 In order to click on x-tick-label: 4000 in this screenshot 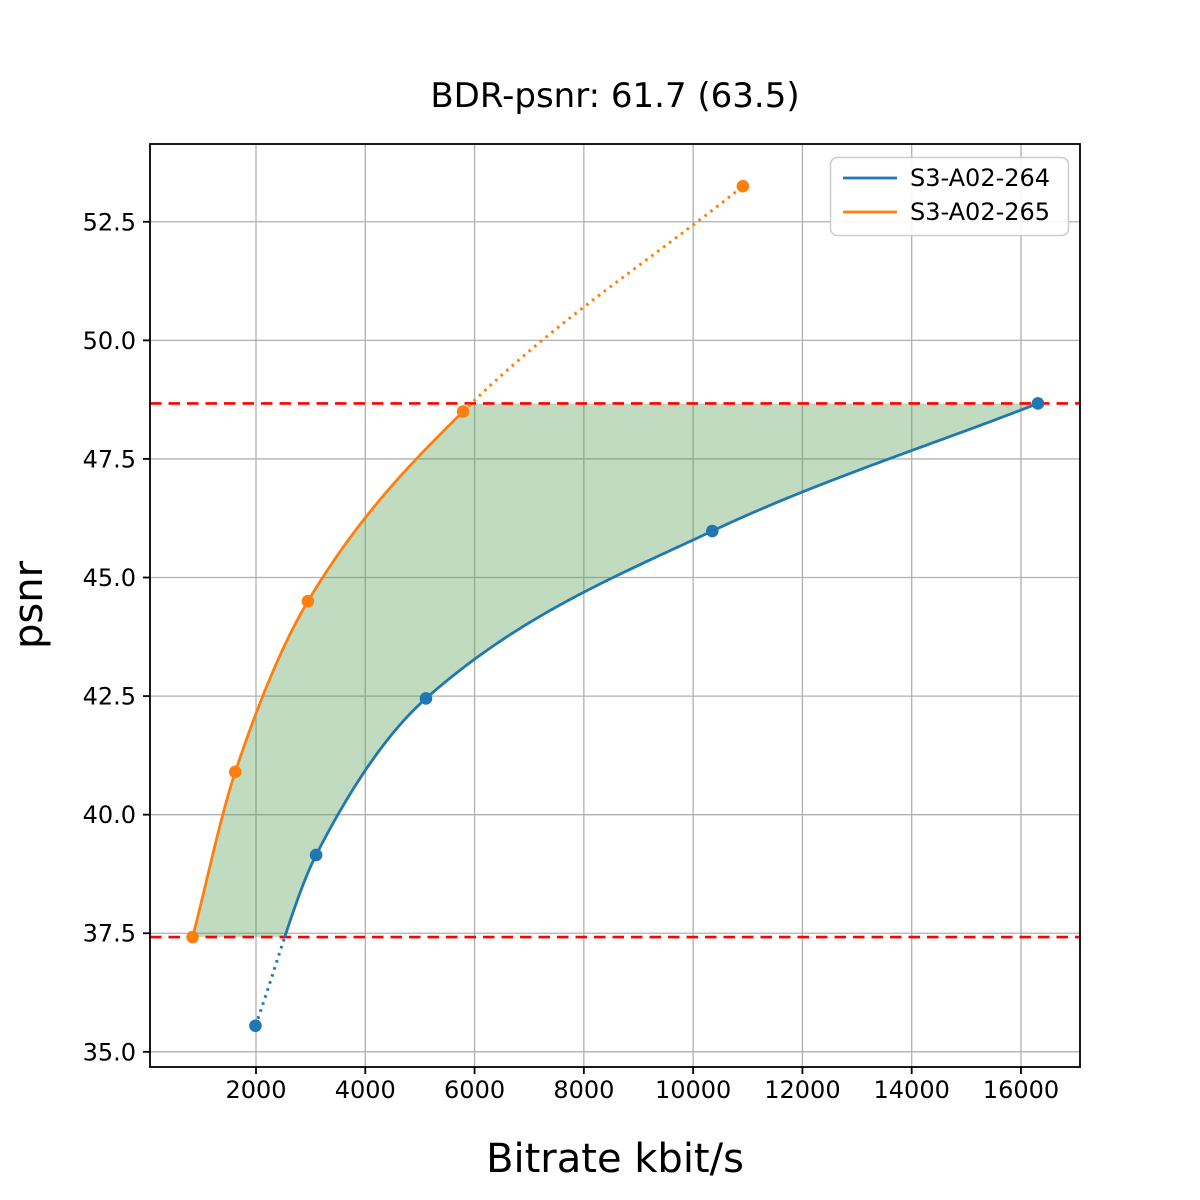, I will do `click(365, 1090)`.